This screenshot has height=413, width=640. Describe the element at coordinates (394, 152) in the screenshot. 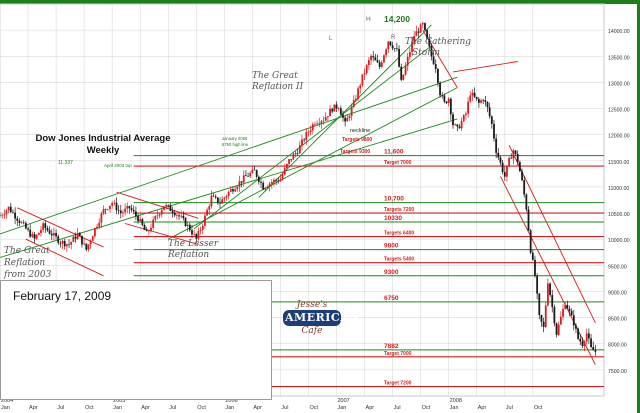

I see `level-label-0: 11,600` at that location.